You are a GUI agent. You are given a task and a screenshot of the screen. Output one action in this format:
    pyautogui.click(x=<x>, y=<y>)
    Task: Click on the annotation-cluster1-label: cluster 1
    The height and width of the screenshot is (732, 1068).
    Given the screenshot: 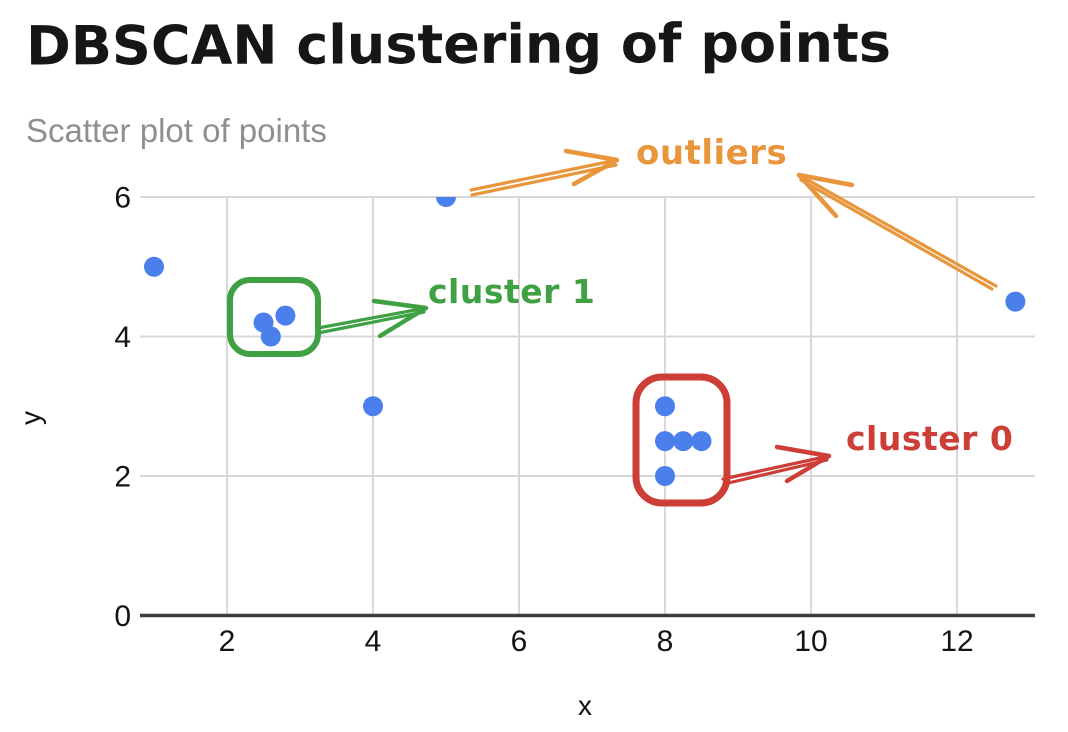 What is the action you would take?
    pyautogui.click(x=512, y=291)
    